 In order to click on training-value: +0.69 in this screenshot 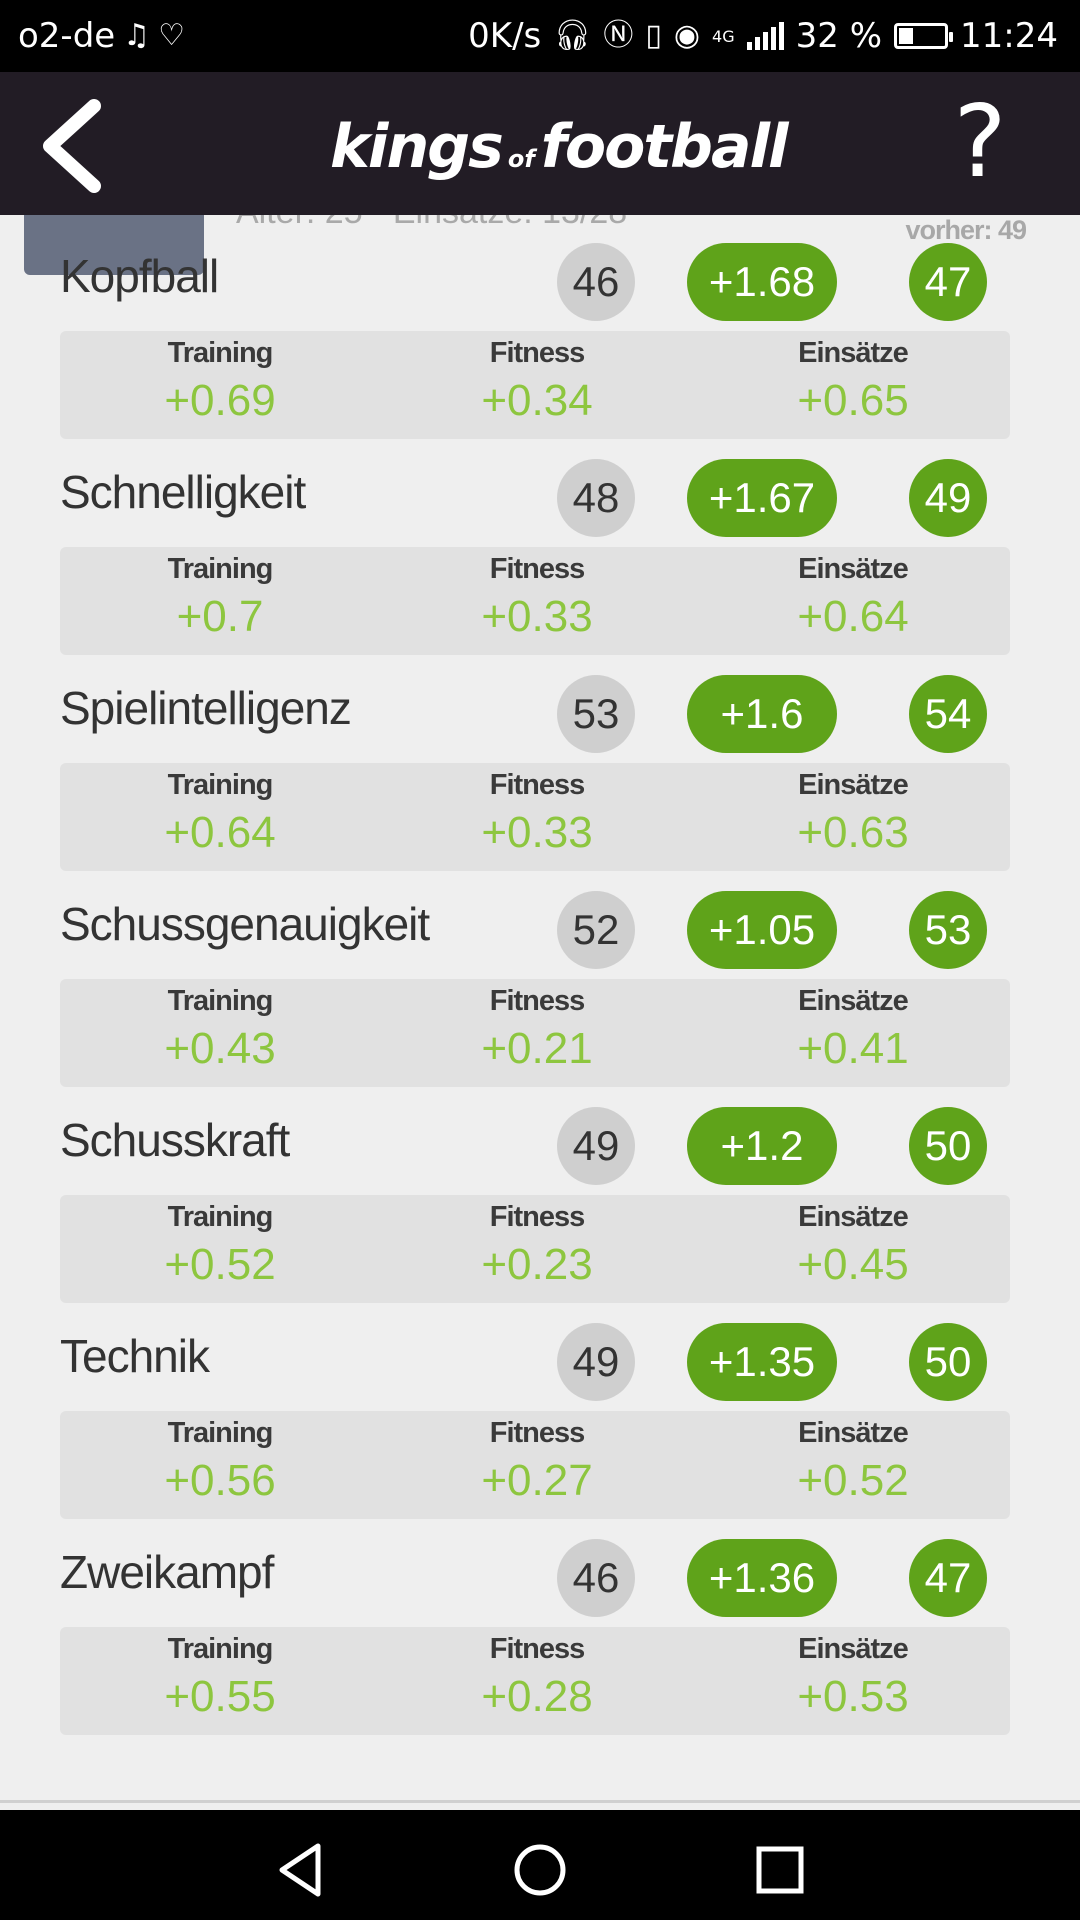, I will do `click(220, 400)`.